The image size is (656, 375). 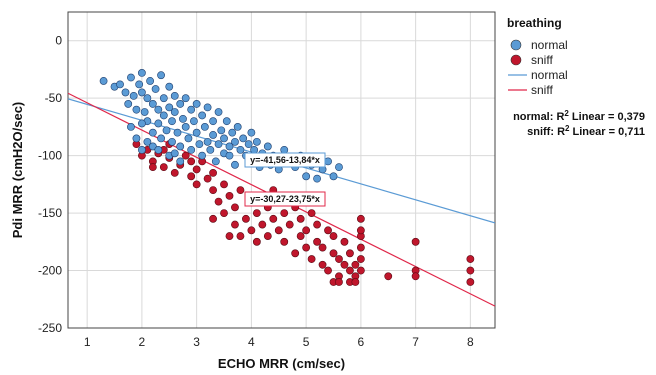 What do you see at coordinates (549, 45) in the screenshot?
I see `legend-label: normal` at bounding box center [549, 45].